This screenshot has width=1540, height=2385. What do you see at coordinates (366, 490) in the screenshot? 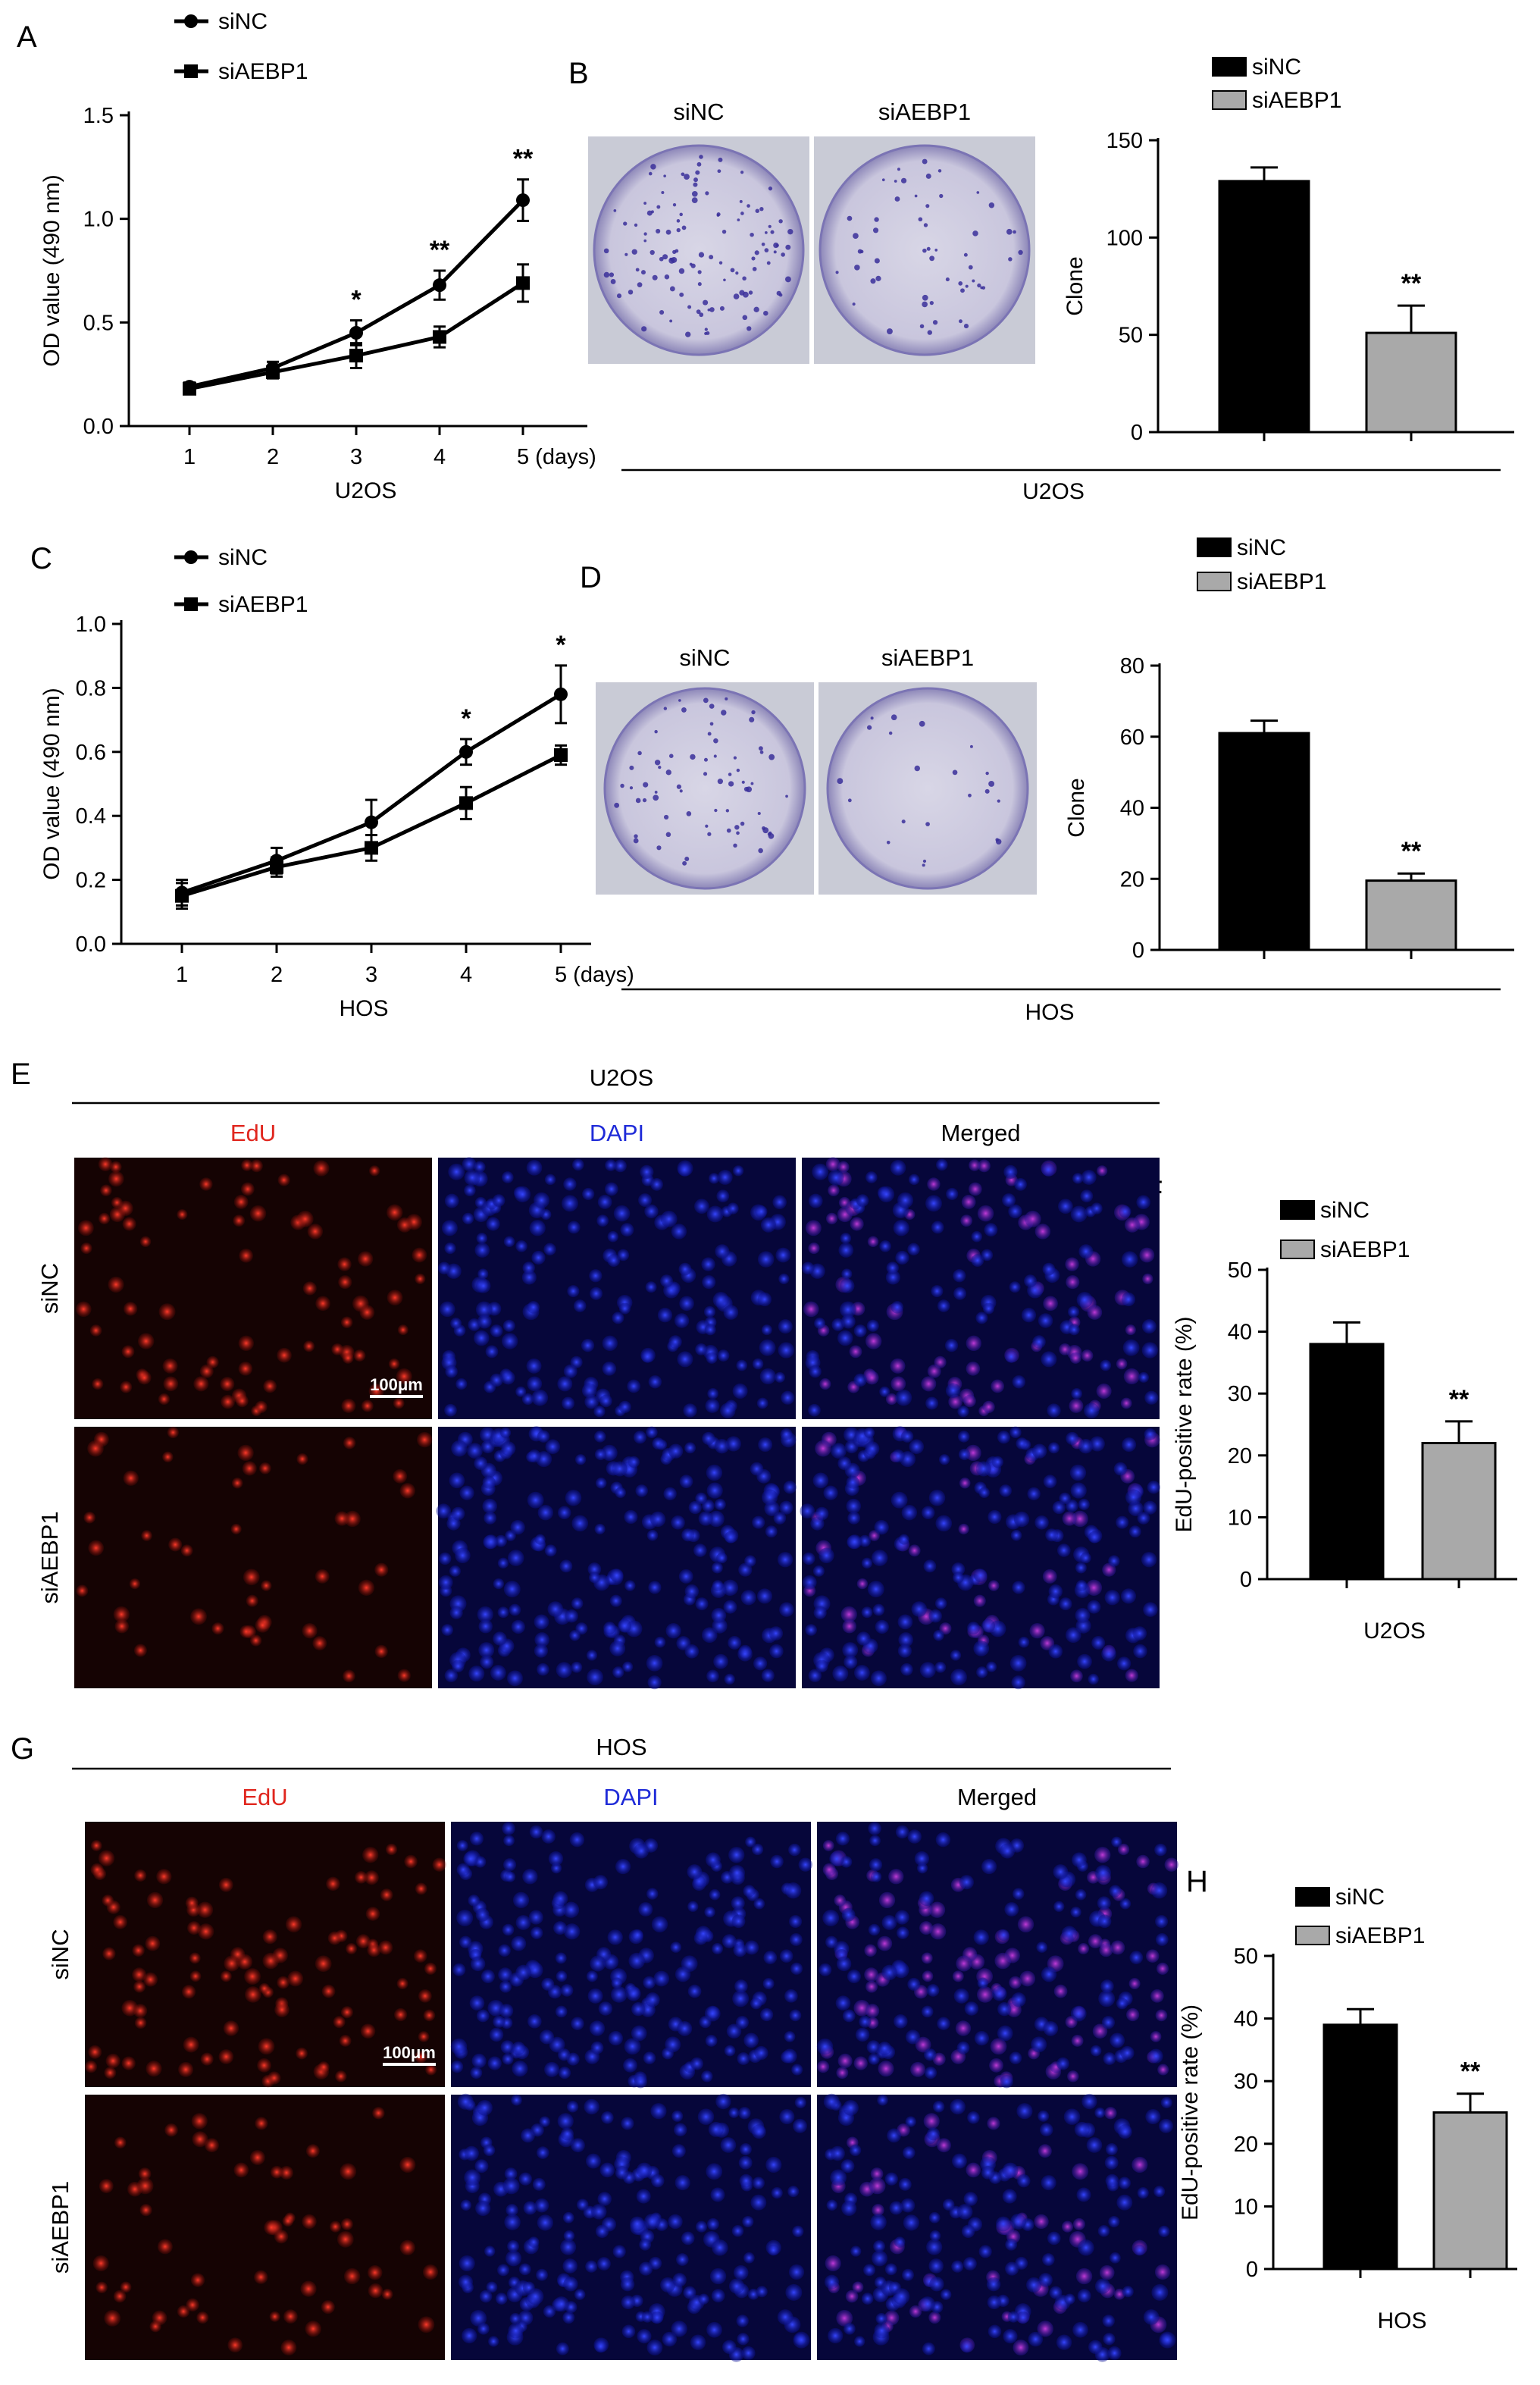
I see `x-axis-label: U2OS` at bounding box center [366, 490].